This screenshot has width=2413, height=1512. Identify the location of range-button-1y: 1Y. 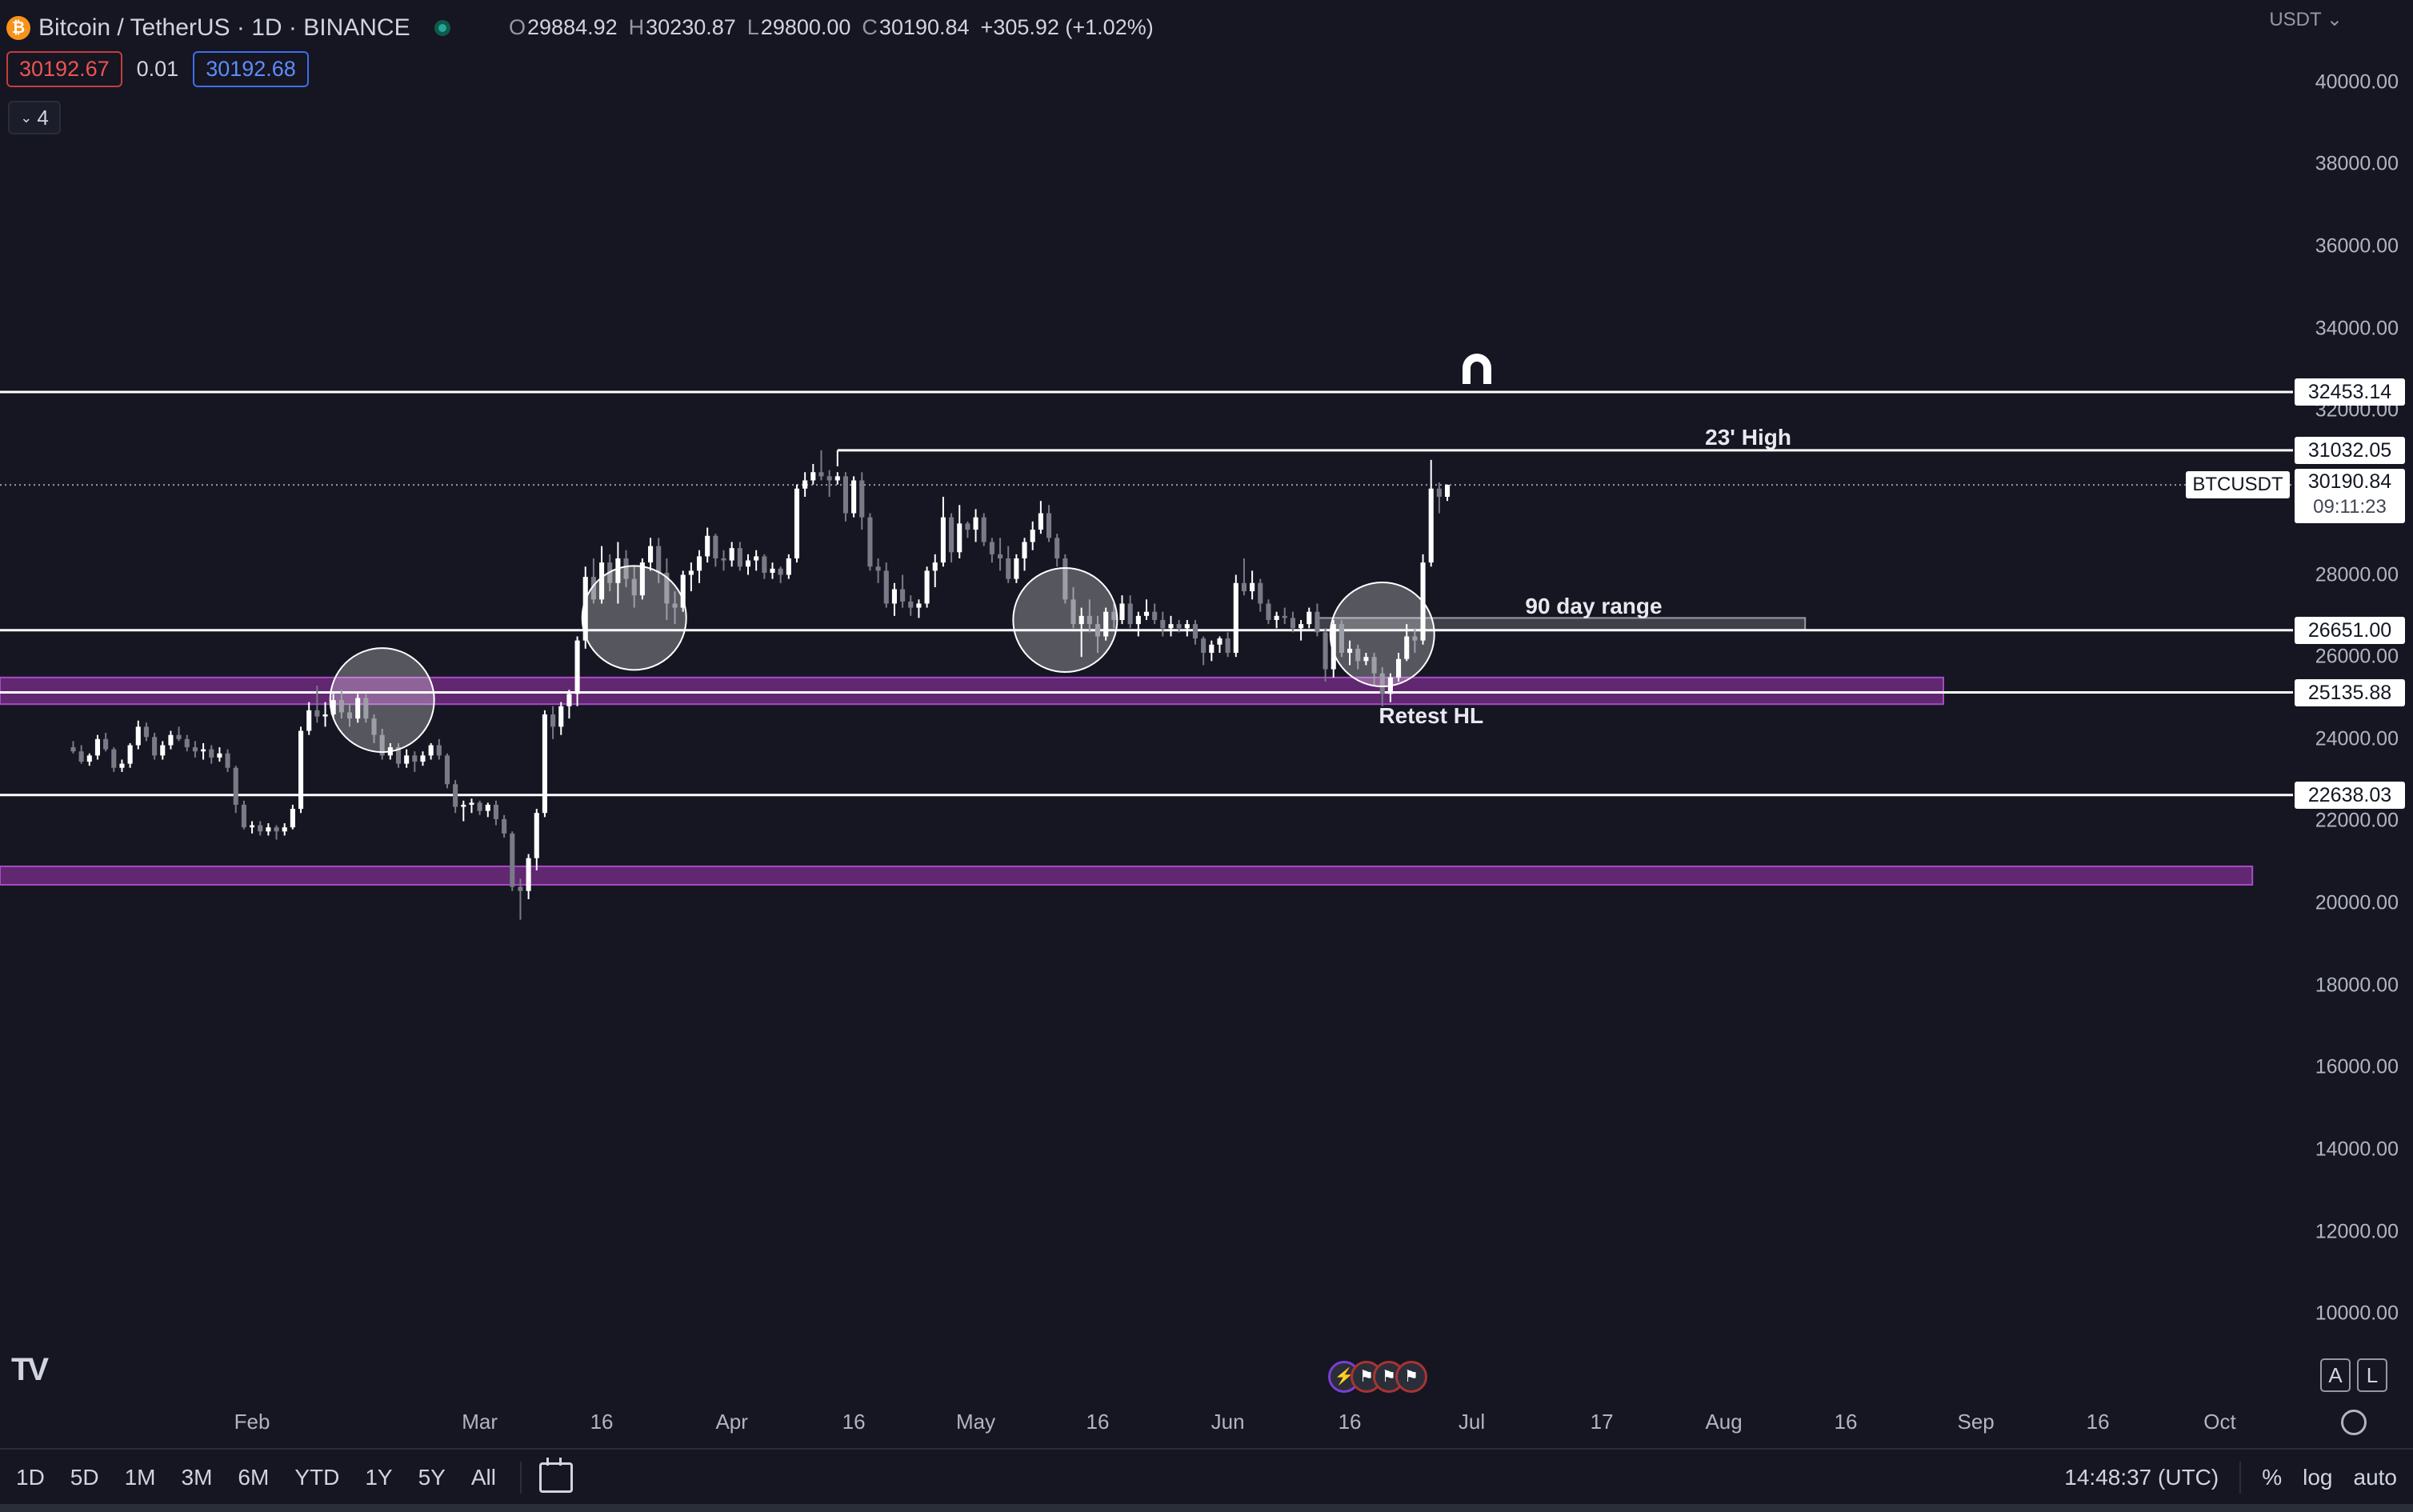
(379, 1477).